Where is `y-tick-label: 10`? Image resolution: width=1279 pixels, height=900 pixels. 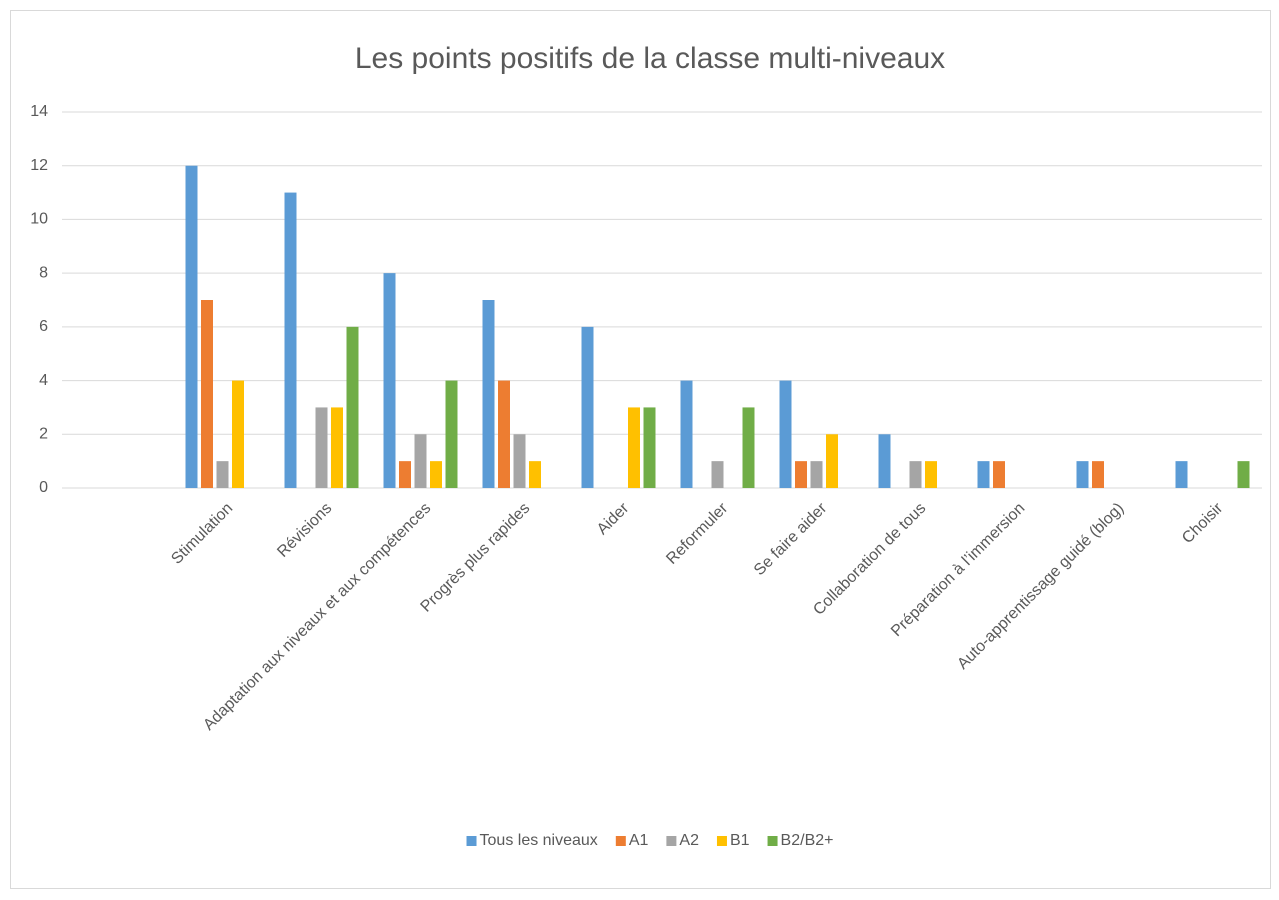 y-tick-label: 10 is located at coordinates (39, 219).